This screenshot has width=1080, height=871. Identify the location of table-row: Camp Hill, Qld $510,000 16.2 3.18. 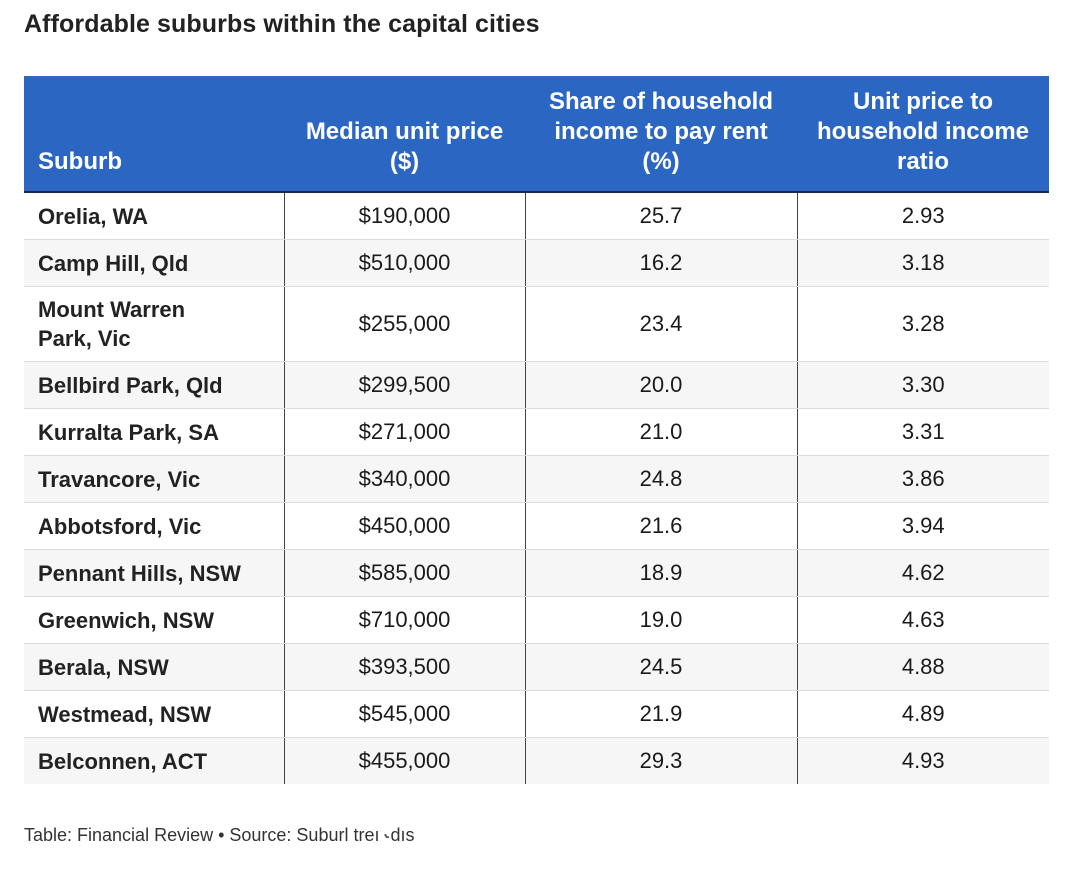
(536, 263).